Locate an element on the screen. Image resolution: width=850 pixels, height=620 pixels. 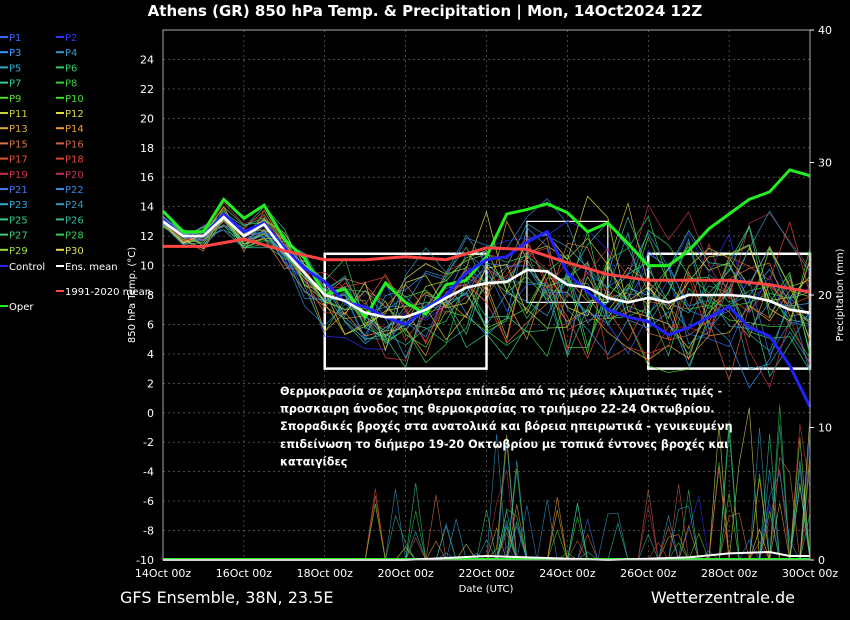
x-tick-label: 14Oct 00z is located at coordinates (163, 573).